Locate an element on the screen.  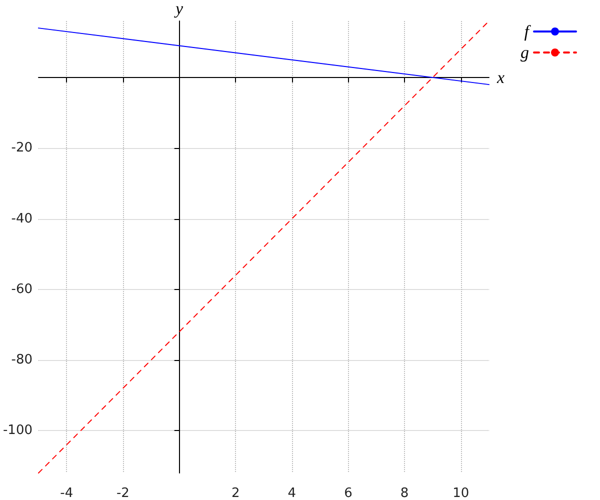
x-tick-label: -2 is located at coordinates (123, 493).